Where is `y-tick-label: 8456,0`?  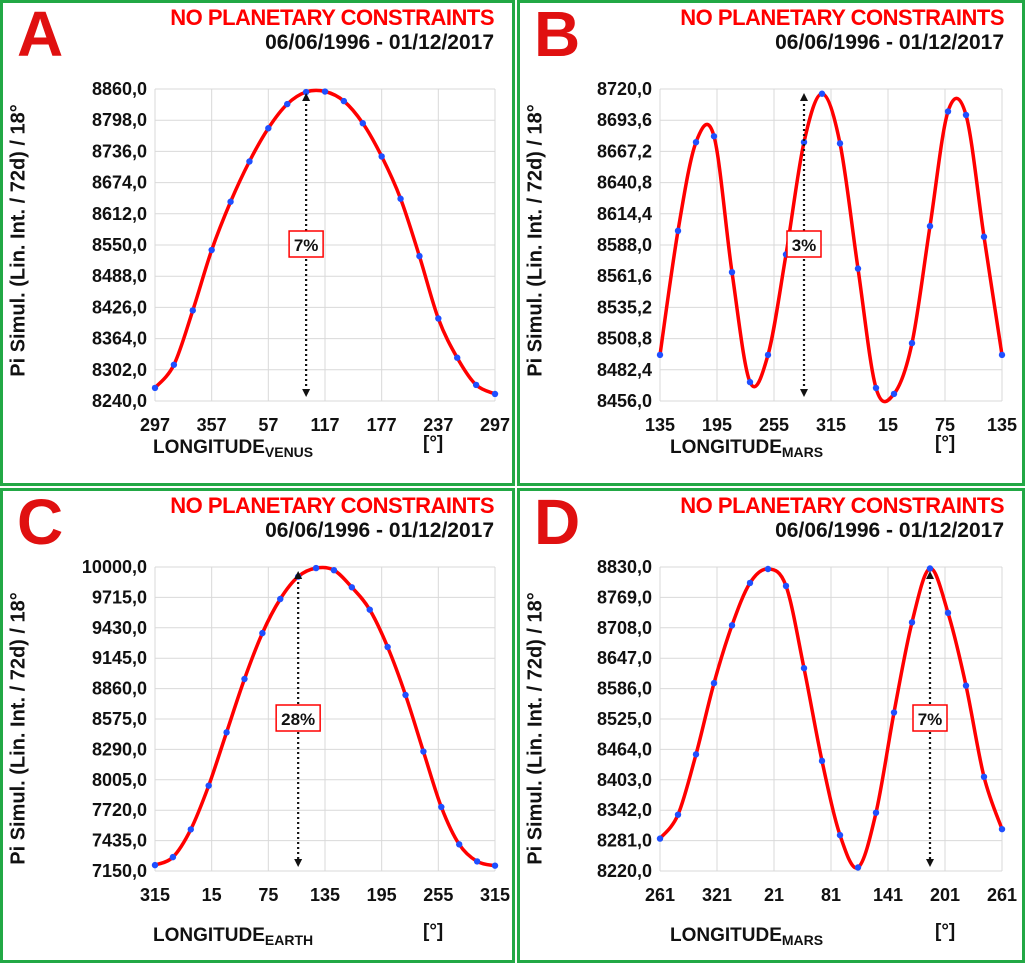 y-tick-label: 8456,0 is located at coordinates (624, 401).